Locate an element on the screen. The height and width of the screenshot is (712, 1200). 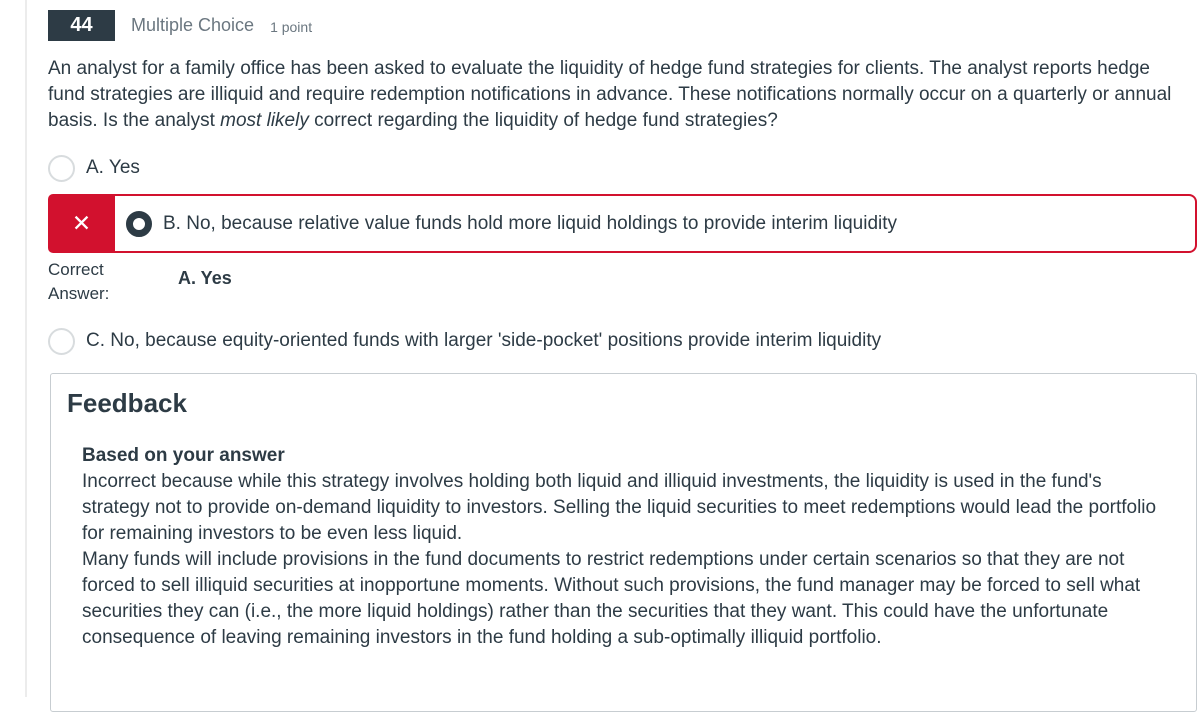
option-a-label: A. Yes is located at coordinates (113, 168).